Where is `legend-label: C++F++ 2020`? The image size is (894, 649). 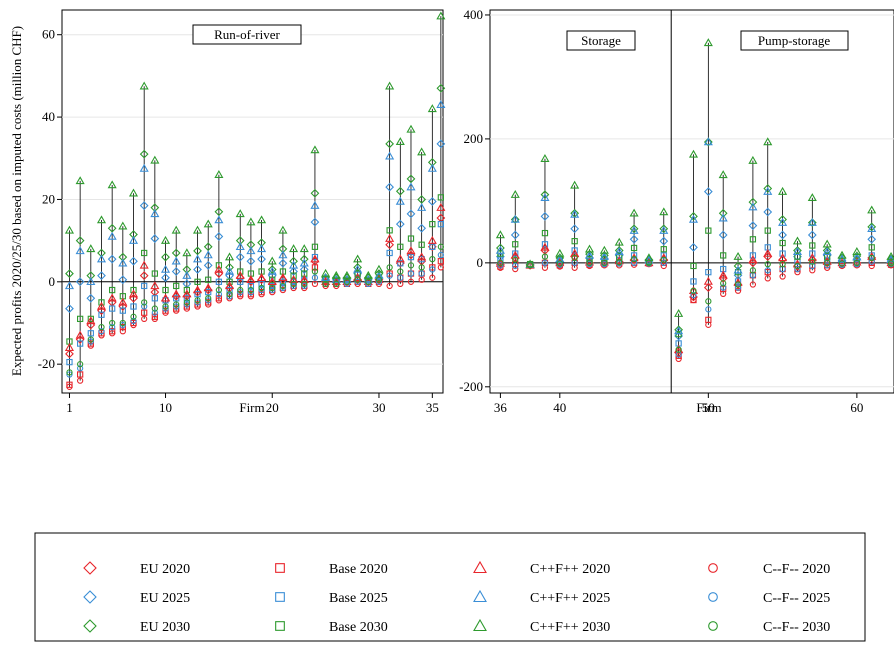
legend-label: C++F++ 2020 is located at coordinates (570, 569).